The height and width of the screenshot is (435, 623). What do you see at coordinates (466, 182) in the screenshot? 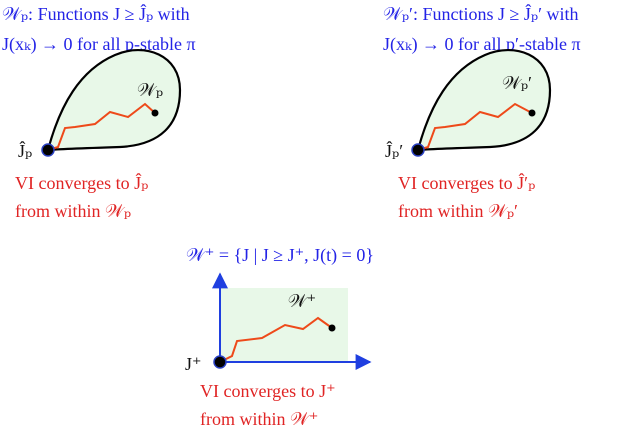
I see `caption: VI converges to Ĵ′ₚ` at bounding box center [466, 182].